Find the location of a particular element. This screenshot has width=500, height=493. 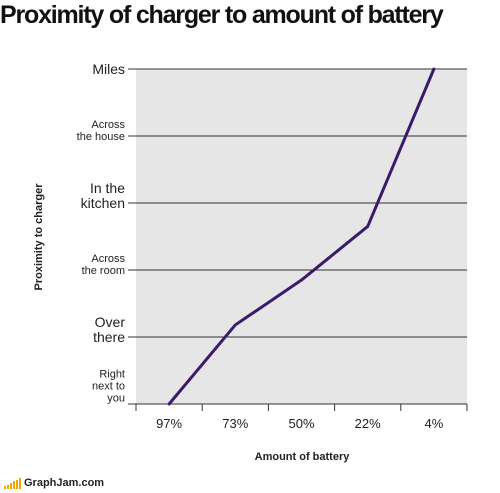

signal-bars-icon is located at coordinates (12, 483).